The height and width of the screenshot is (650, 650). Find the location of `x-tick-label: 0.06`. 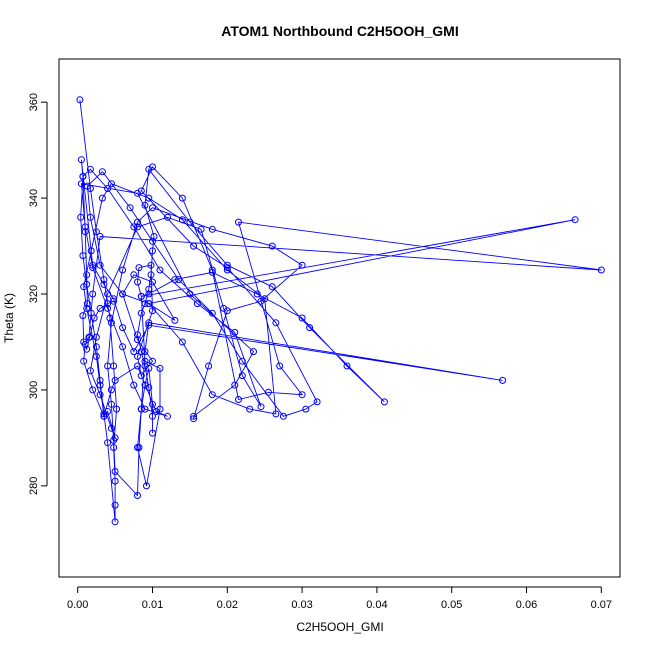

x-tick-label: 0.06 is located at coordinates (526, 605).